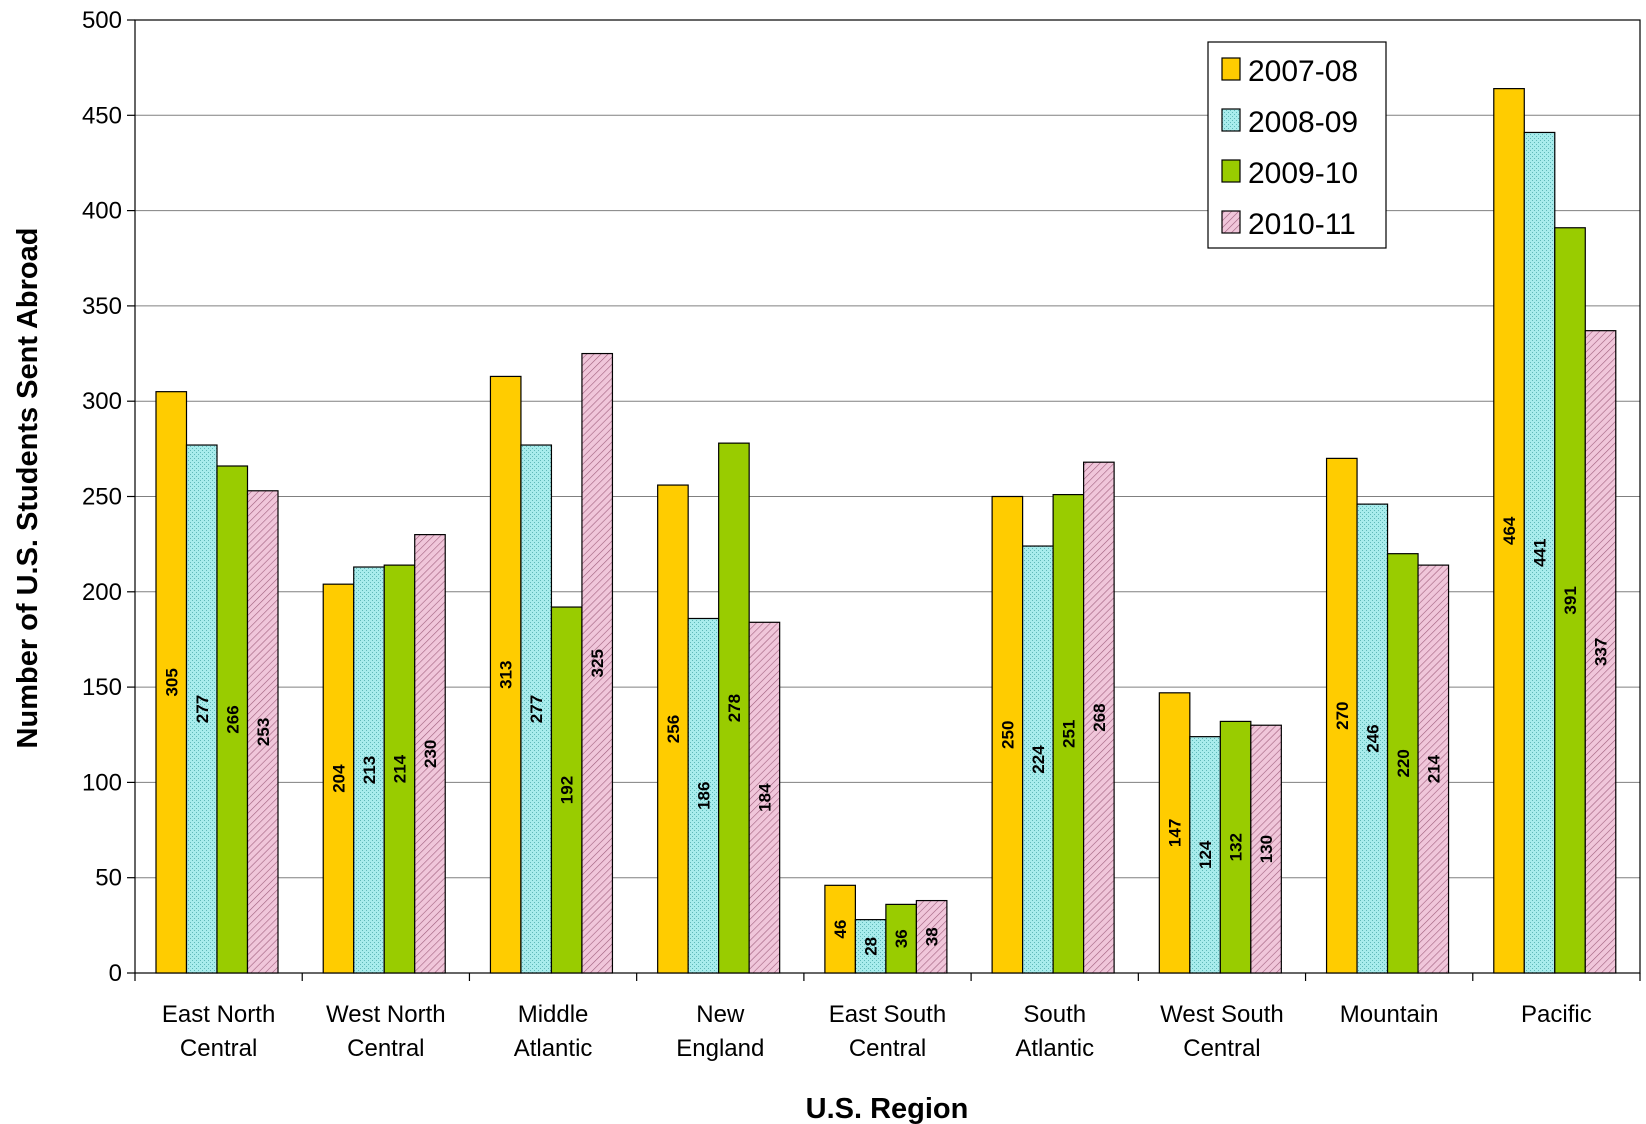 The width and height of the screenshot is (1646, 1124). I want to click on y-tick-label: 150, so click(102, 687).